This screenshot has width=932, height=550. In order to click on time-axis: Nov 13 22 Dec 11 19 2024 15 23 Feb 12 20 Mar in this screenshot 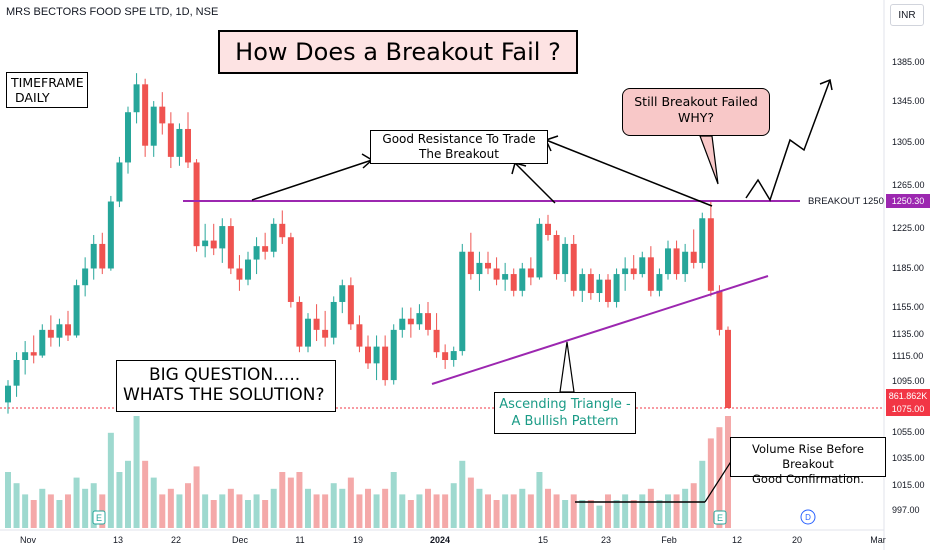, I will do `click(443, 537)`.